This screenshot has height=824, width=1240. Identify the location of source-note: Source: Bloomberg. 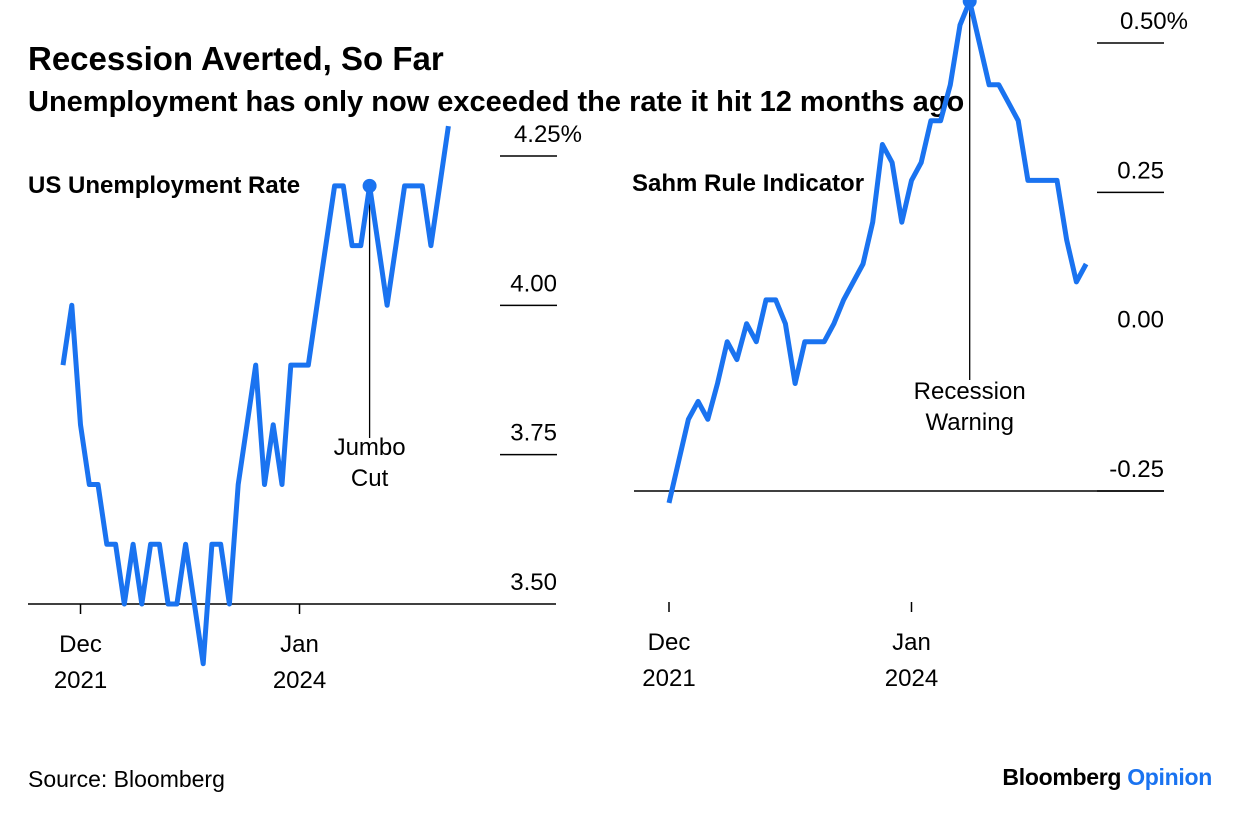
(126, 779).